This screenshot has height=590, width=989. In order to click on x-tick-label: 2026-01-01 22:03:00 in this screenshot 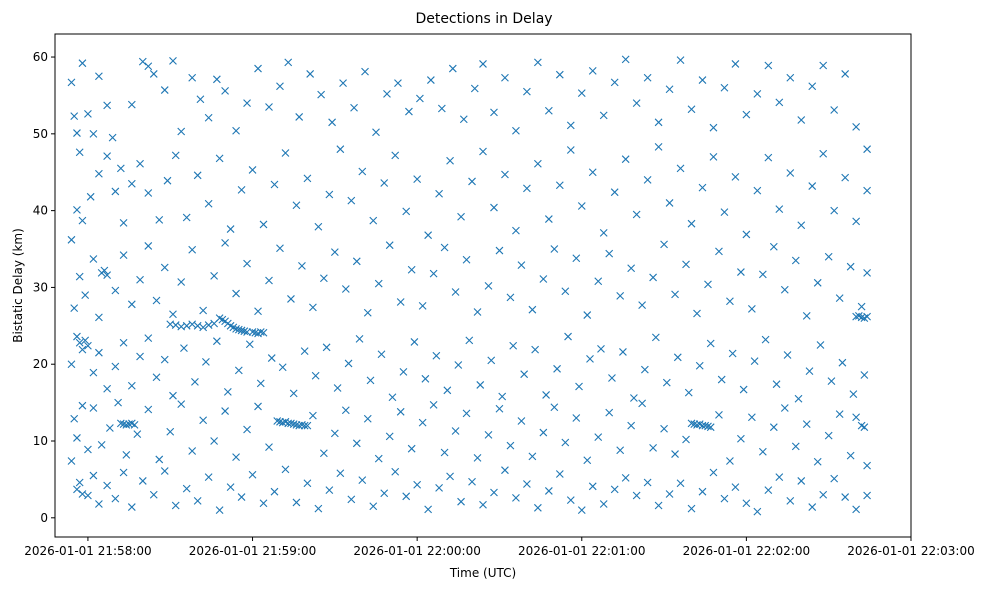, I will do `click(910, 551)`.